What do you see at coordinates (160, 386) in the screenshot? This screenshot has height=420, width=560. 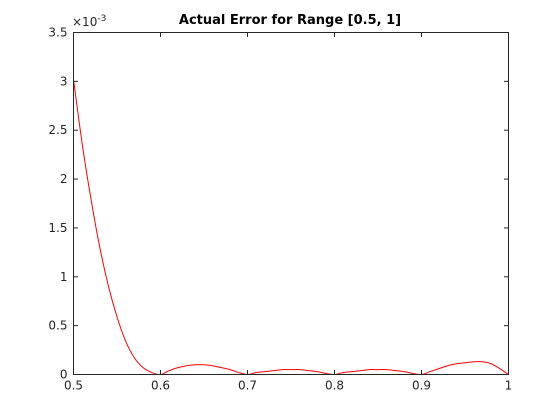 I see `x-tick-label: 0.6` at bounding box center [160, 386].